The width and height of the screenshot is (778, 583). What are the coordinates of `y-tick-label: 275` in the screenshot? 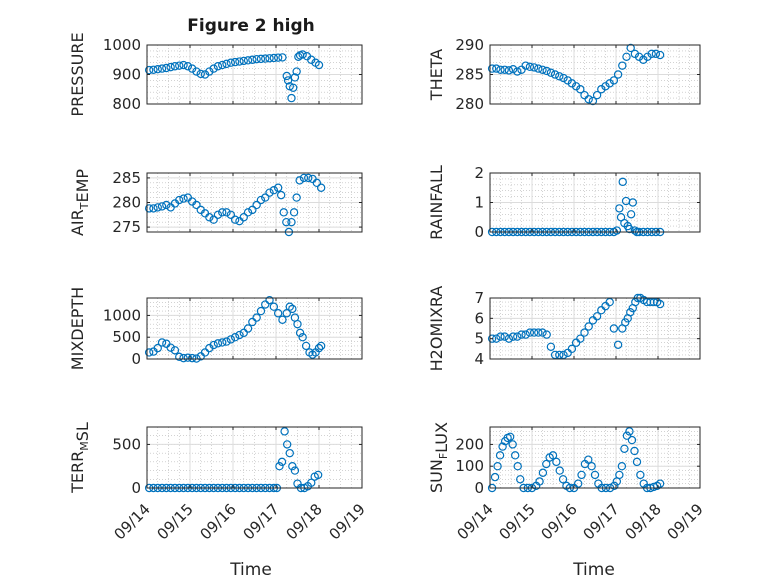 It's located at (126, 227).